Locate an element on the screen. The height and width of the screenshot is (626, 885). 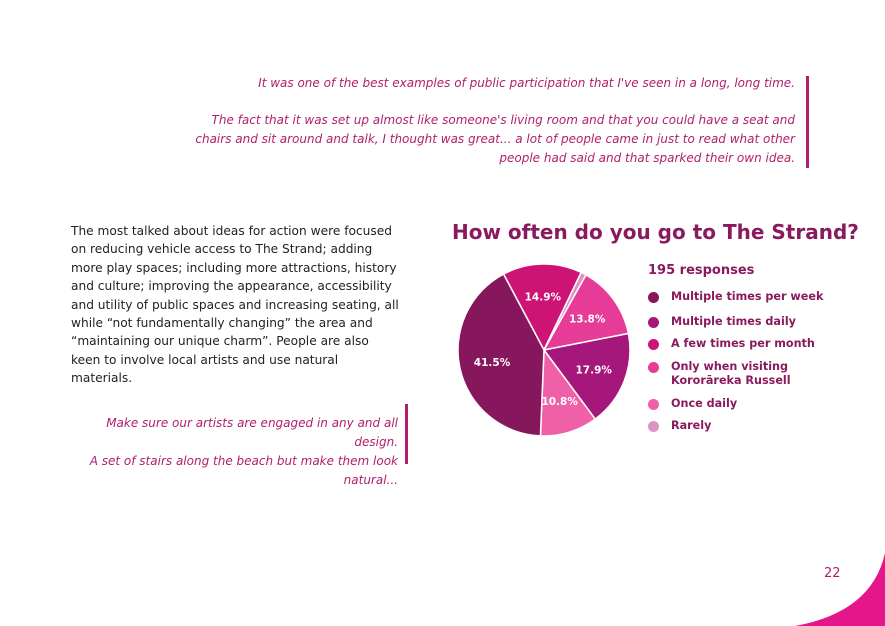
pie-slice-label: 14.9% is located at coordinates (543, 298).